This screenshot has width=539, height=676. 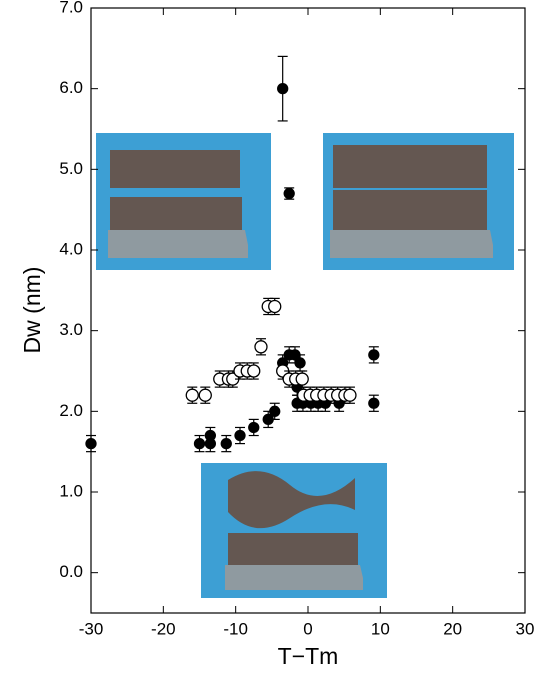 What do you see at coordinates (525, 628) in the screenshot?
I see `x-tick-label: 30` at bounding box center [525, 628].